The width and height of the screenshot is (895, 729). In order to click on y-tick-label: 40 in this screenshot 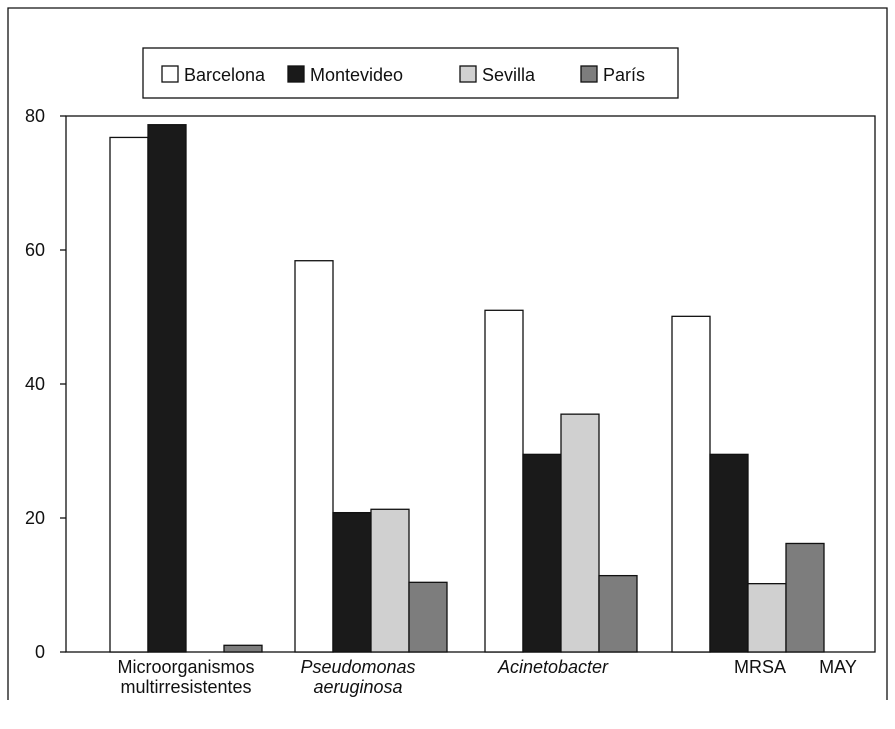, I will do `click(35, 384)`.